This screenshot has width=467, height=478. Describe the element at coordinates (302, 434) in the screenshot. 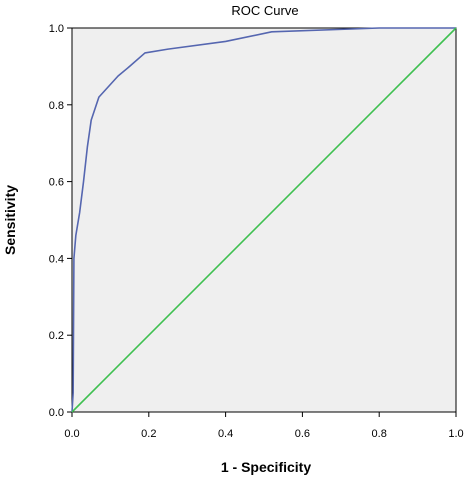

I see `x-tick-label: 0.6` at that location.